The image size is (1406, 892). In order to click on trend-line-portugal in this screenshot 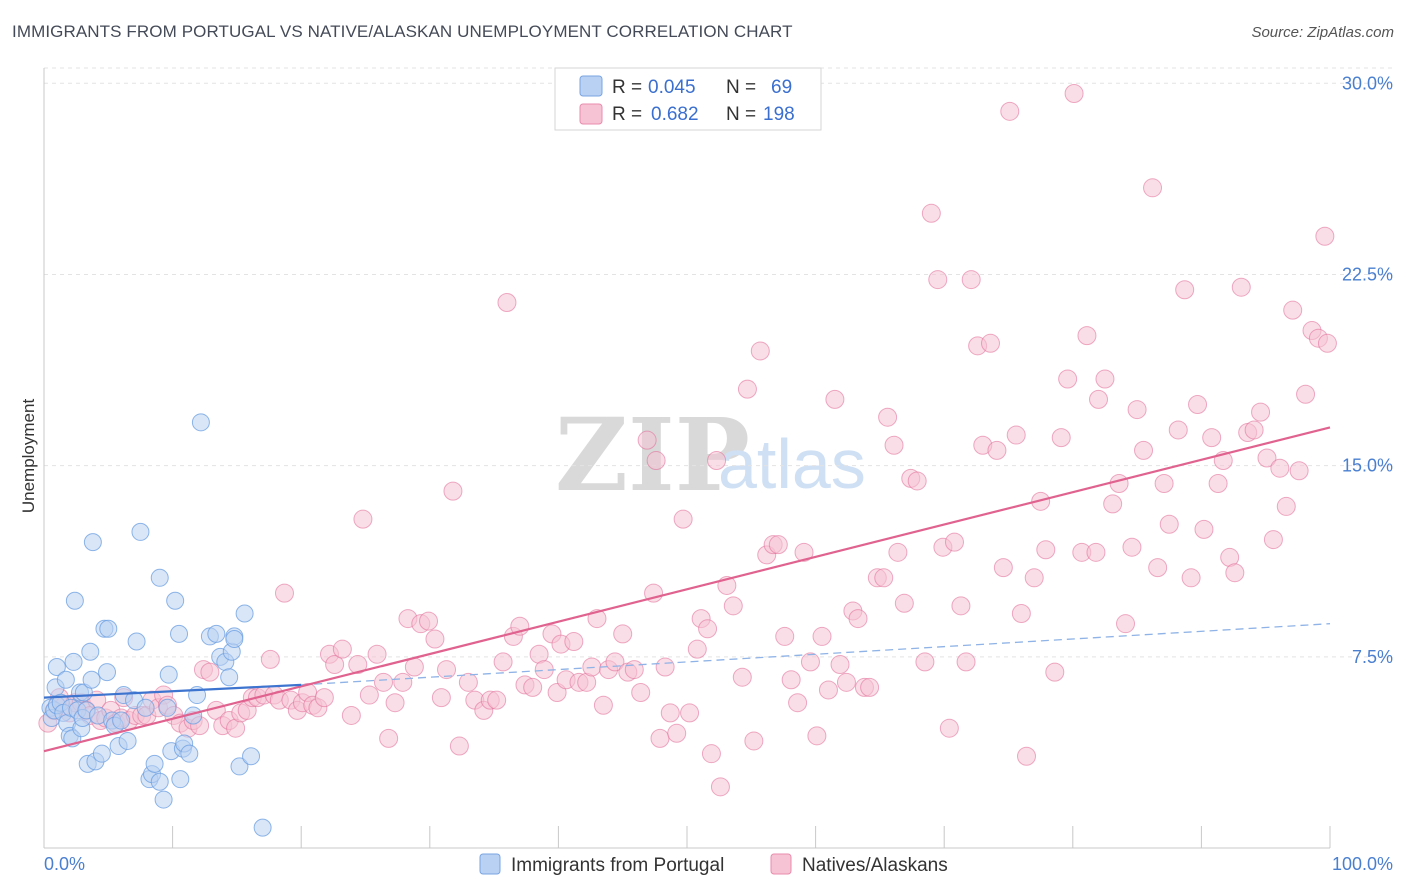, I will do `click(172, 691)`.